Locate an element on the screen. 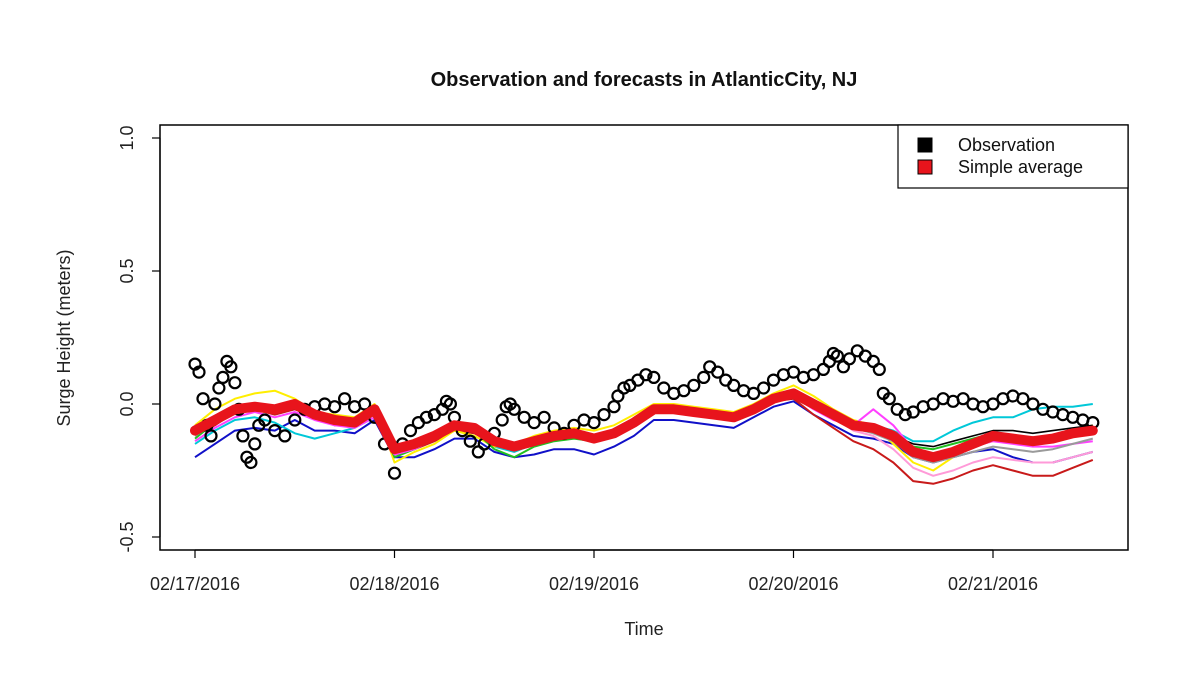 The image size is (1200, 675). legend-swatch-simple-average is located at coordinates (925, 167).